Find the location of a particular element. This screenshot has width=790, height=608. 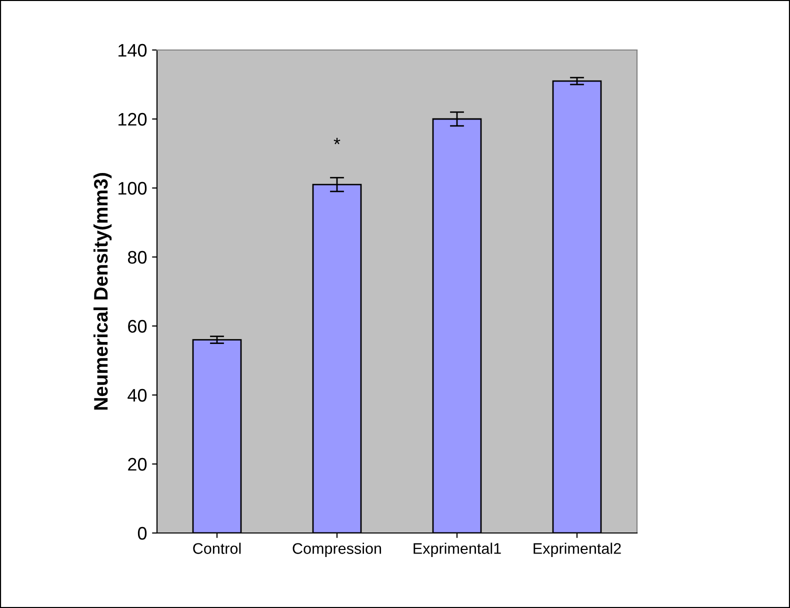

annotation: * is located at coordinates (337, 141).